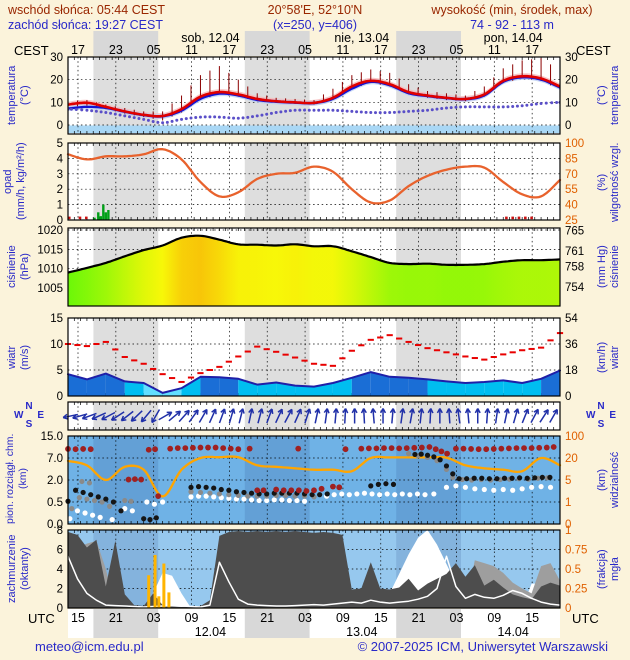 This screenshot has height=660, width=630. Describe the element at coordinates (571, 371) in the screenshot. I see `svg-text: 18` at that location.